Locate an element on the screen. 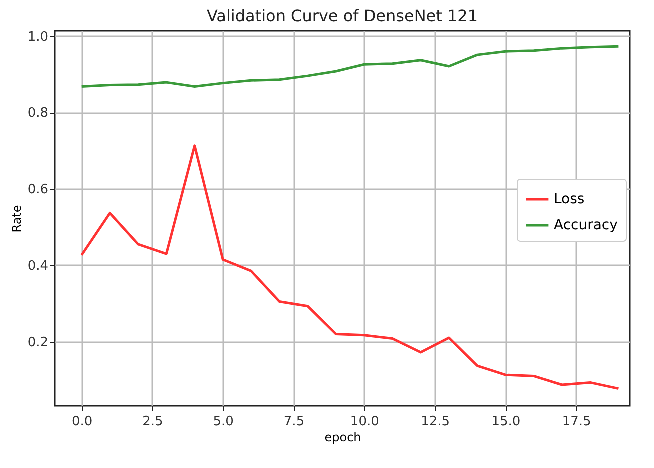 The width and height of the screenshot is (654, 468). legend-label: Accuracy is located at coordinates (586, 226).